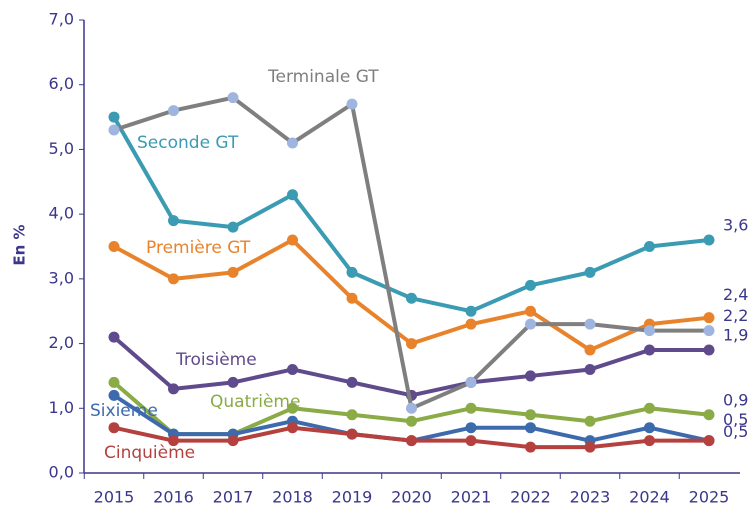  Describe the element at coordinates (61, 407) in the screenshot. I see `y-tick-label: 1,0` at that location.